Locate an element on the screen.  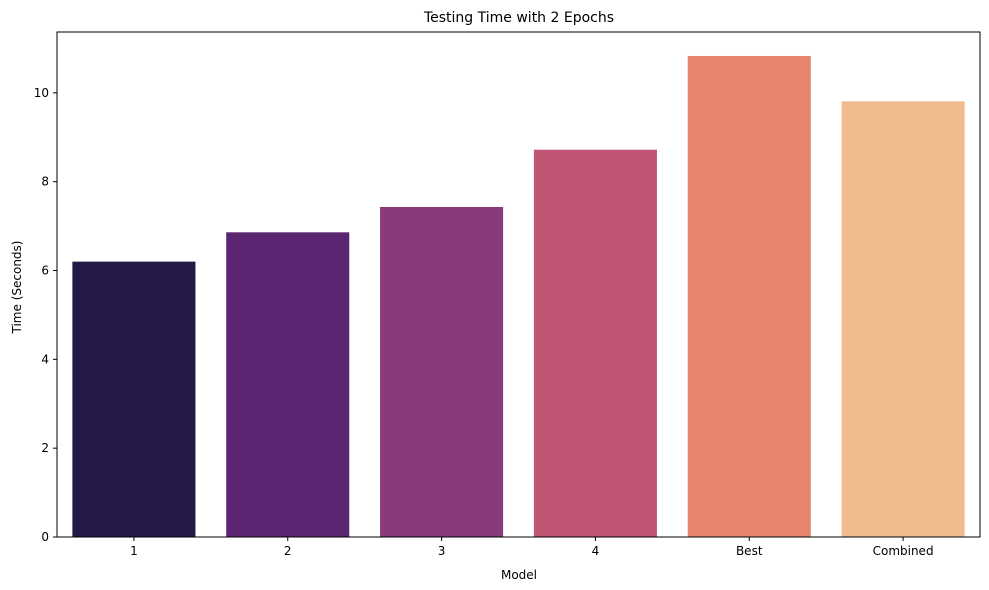
y-tick-label: 0 is located at coordinates (45, 537).